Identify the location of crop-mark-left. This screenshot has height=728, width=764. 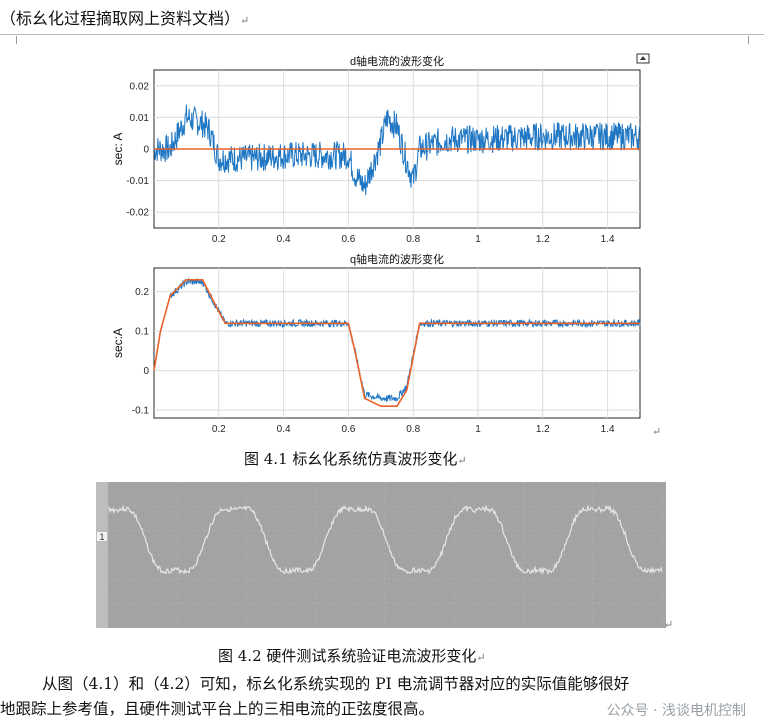
(12, 40).